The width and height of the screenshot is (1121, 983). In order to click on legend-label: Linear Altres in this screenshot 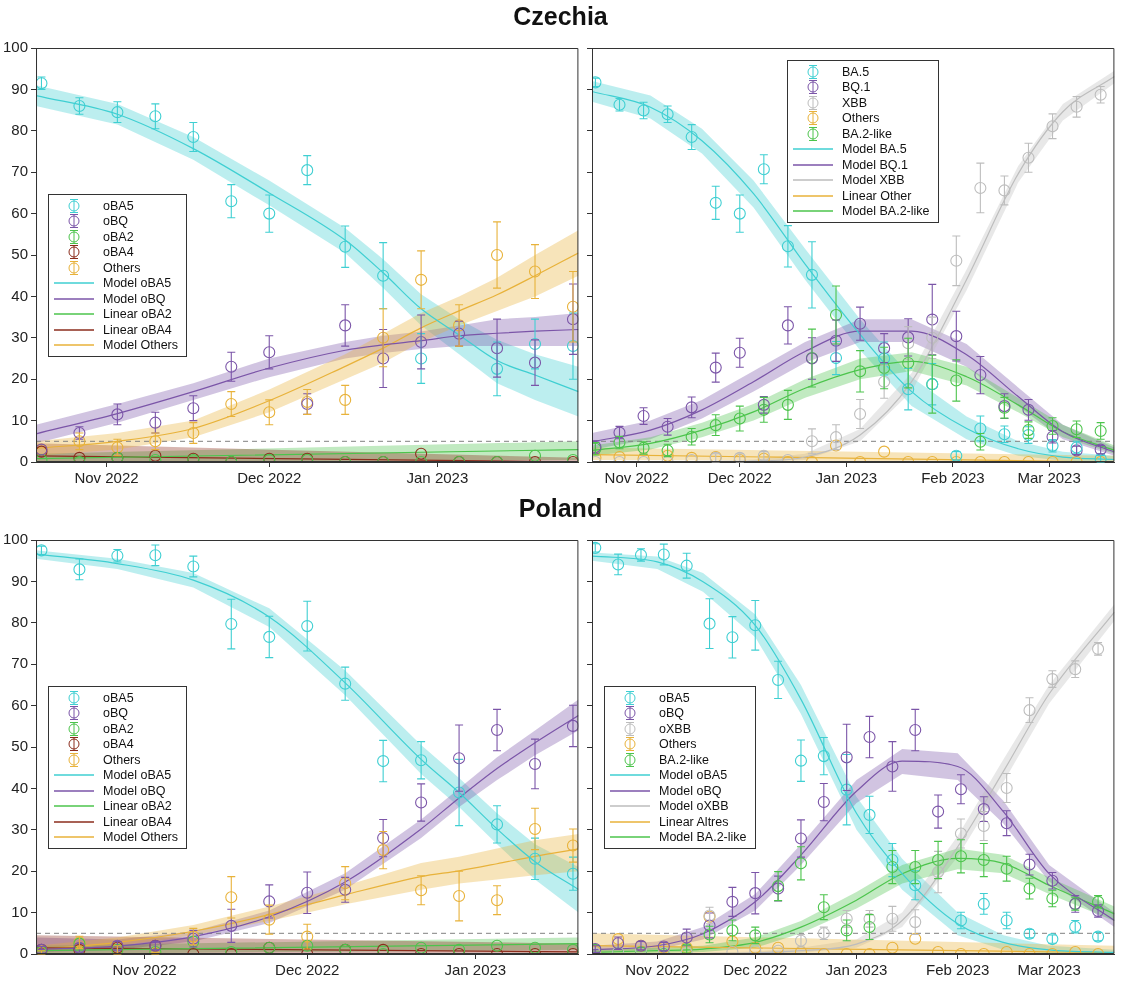, I will do `click(694, 821)`.